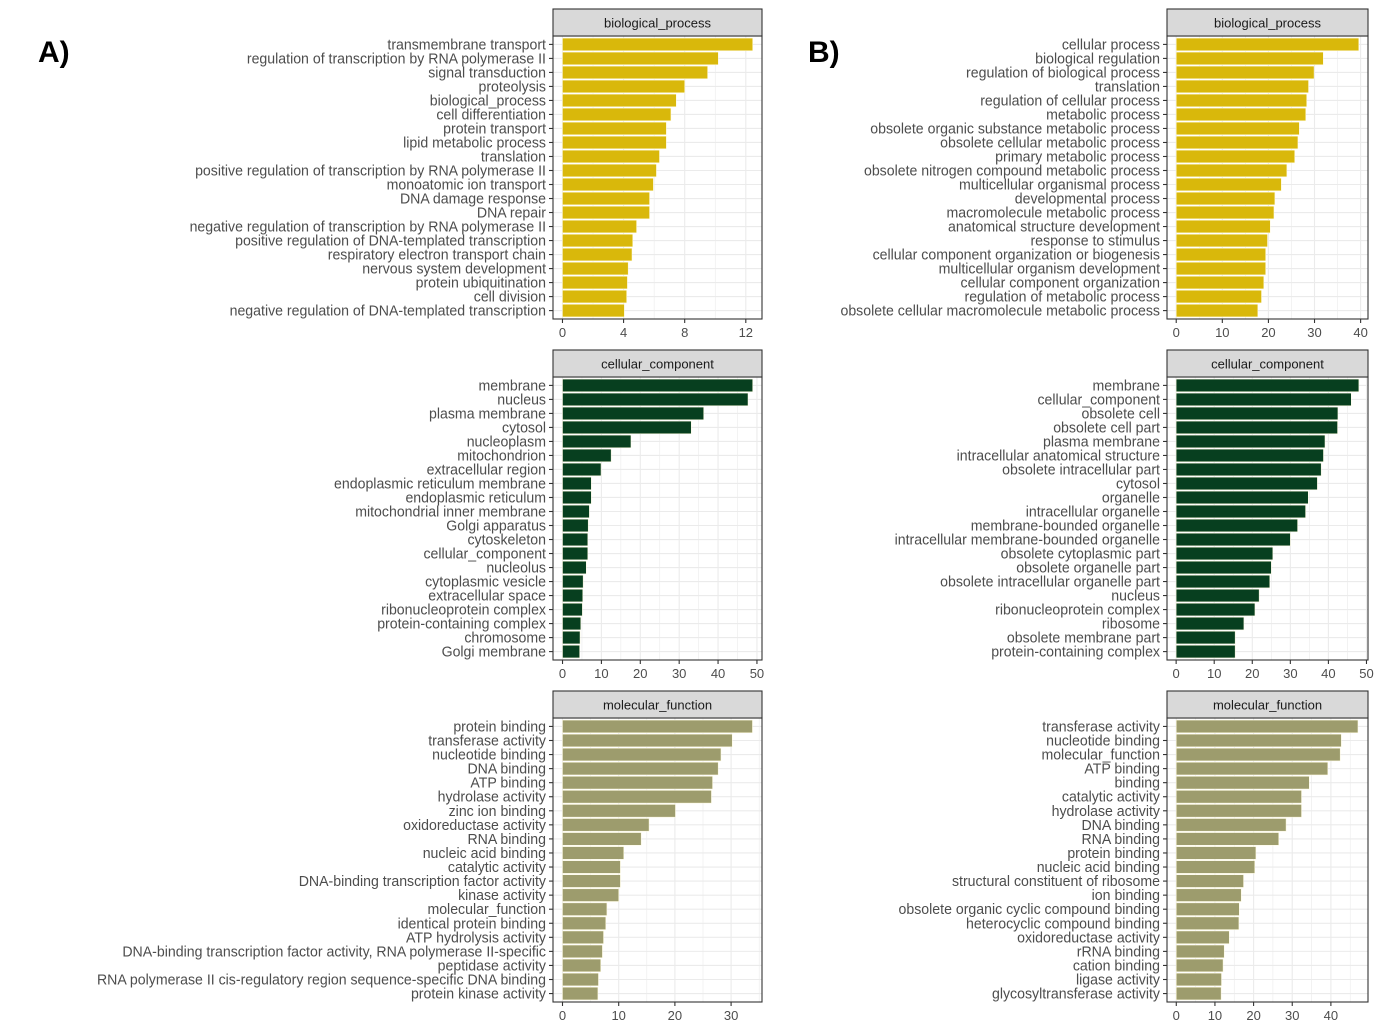 The height and width of the screenshot is (1033, 1377). What do you see at coordinates (485, 554) in the screenshot?
I see `category-label: cellular_component` at bounding box center [485, 554].